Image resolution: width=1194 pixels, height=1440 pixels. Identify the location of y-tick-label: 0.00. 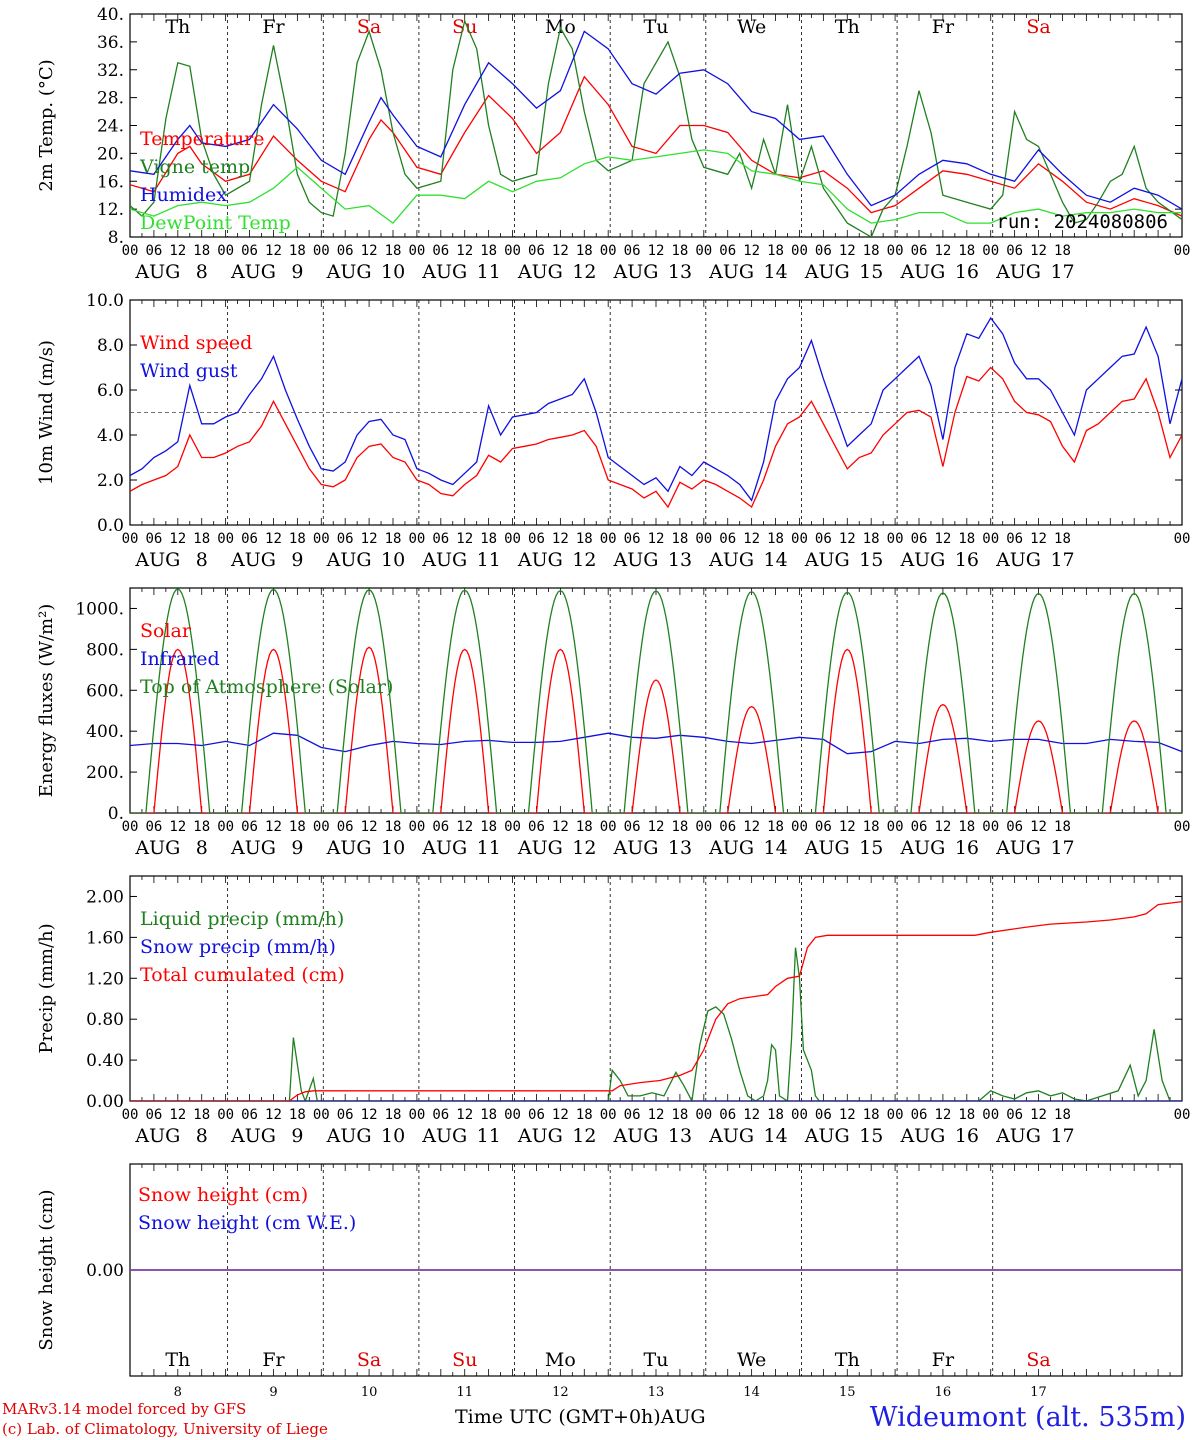
(105, 1102).